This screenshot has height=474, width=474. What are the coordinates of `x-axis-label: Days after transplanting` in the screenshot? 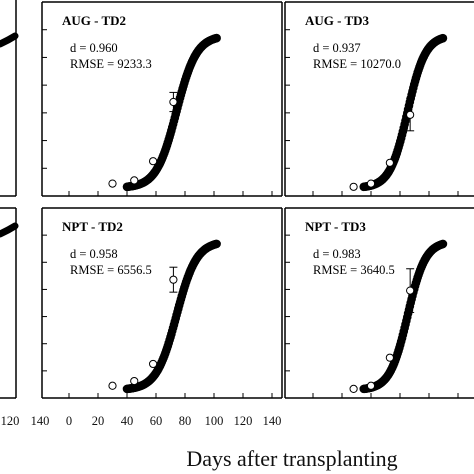 It's located at (291, 458).